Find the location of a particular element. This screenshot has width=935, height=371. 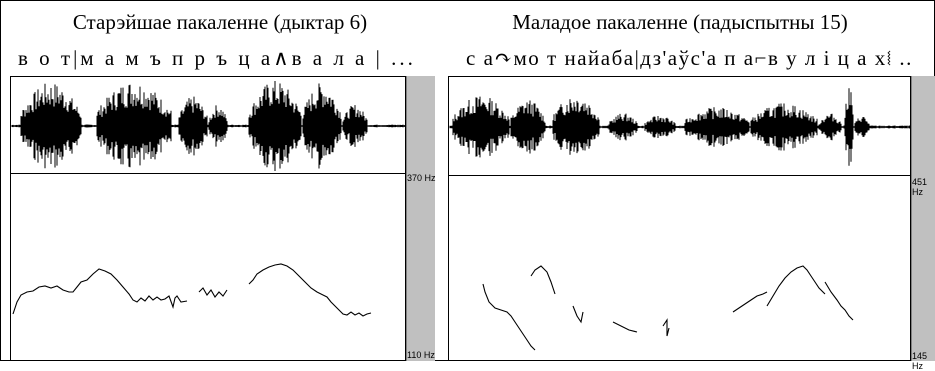

panel-title: Маладое пакаленне (падыспытны 15) is located at coordinates (680, 22).